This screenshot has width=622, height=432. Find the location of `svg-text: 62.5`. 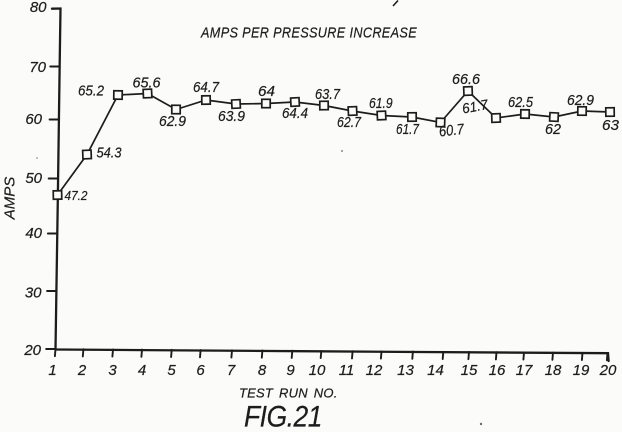

svg-text: 62.5 is located at coordinates (521, 102).